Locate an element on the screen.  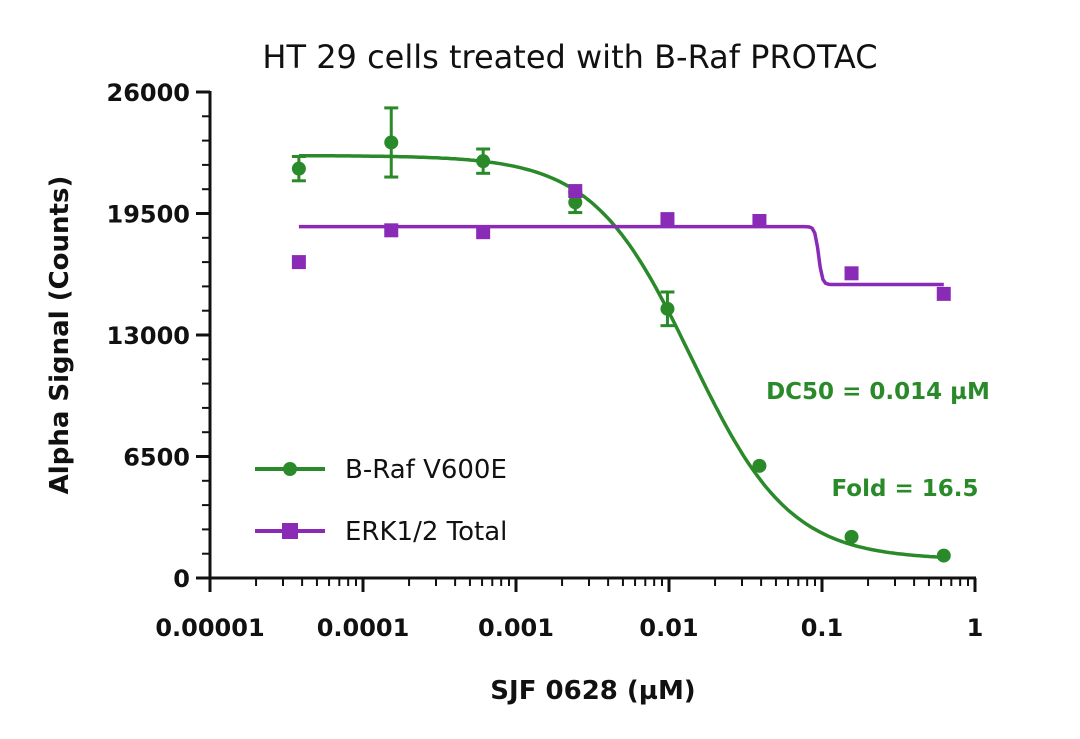
fit-curve-erk is located at coordinates (621, 255).